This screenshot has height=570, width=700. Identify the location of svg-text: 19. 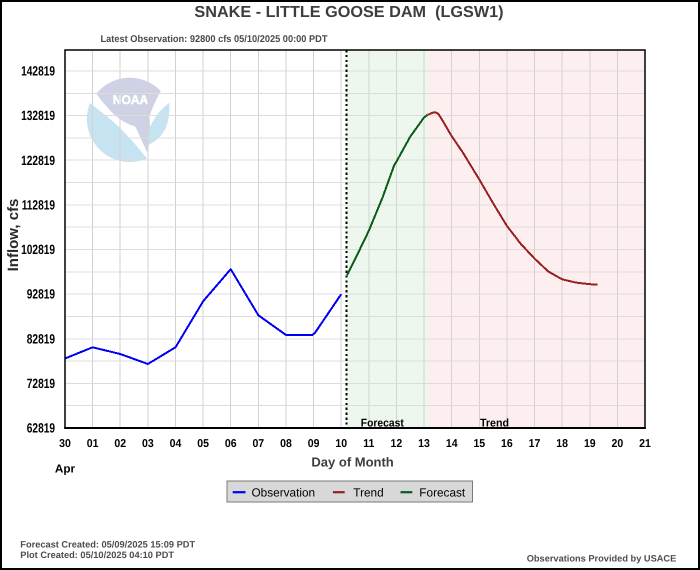
(590, 444).